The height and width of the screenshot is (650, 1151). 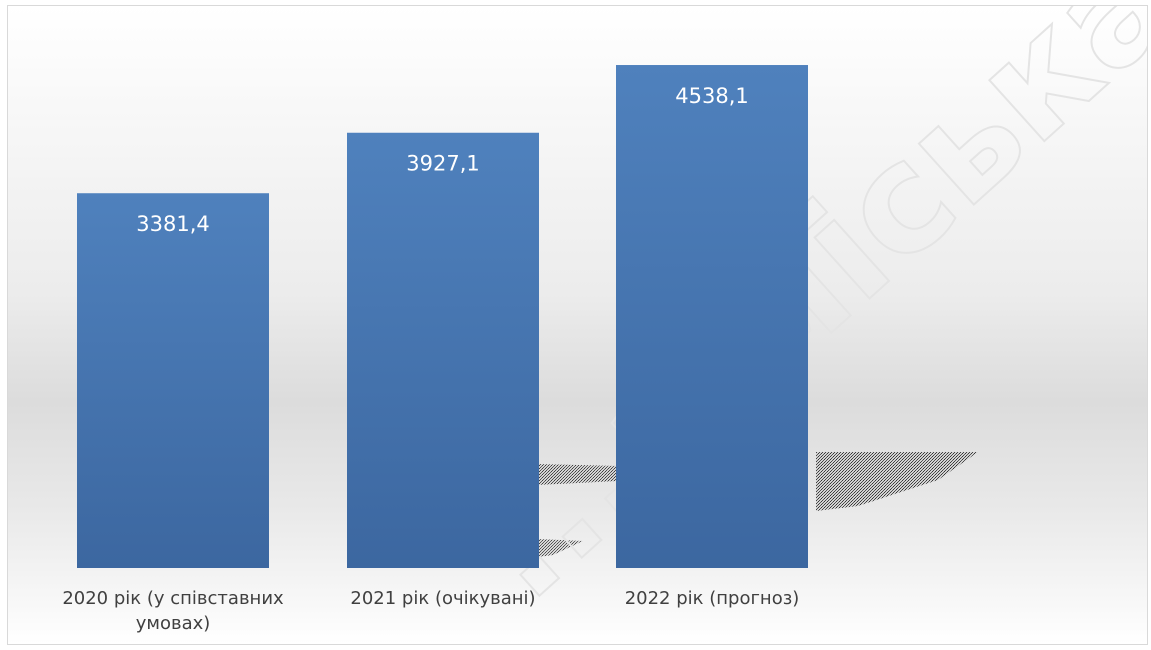 What do you see at coordinates (442, 598) in the screenshot?
I see `category-label-2: 2021 рік (очікувані)` at bounding box center [442, 598].